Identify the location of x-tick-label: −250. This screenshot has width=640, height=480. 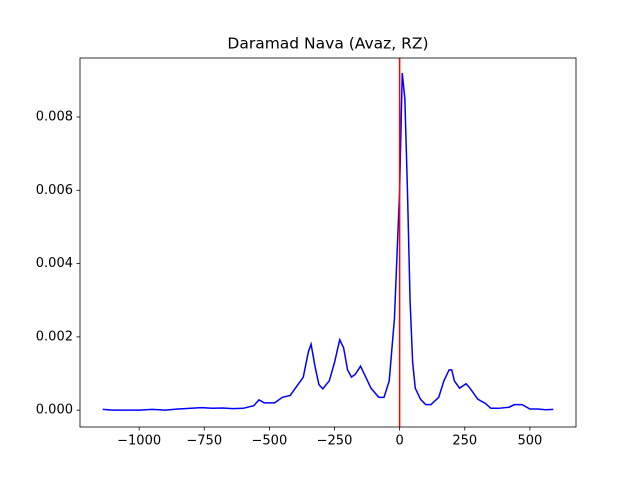
(335, 441).